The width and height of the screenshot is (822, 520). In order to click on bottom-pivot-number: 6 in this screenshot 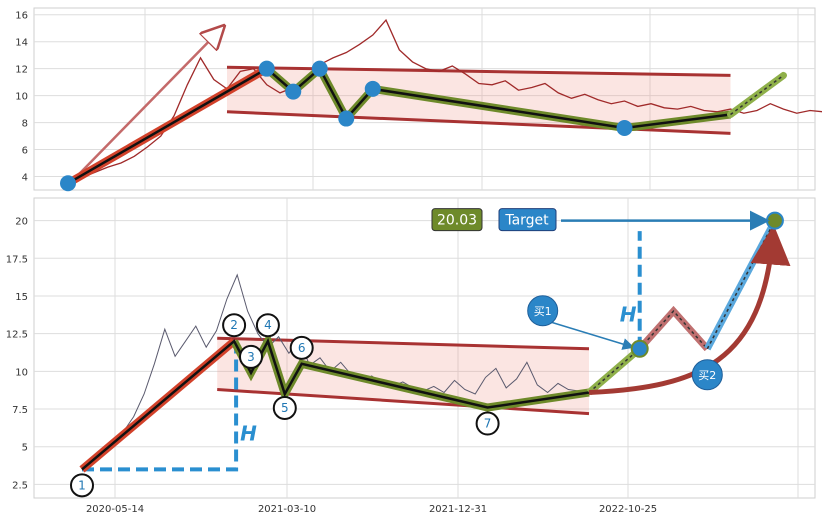, I will do `click(302, 348)`.